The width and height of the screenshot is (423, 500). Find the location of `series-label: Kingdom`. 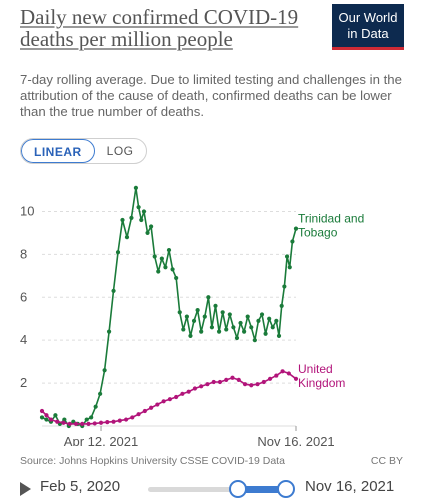

series-label: Kingdom is located at coordinates (321, 383).